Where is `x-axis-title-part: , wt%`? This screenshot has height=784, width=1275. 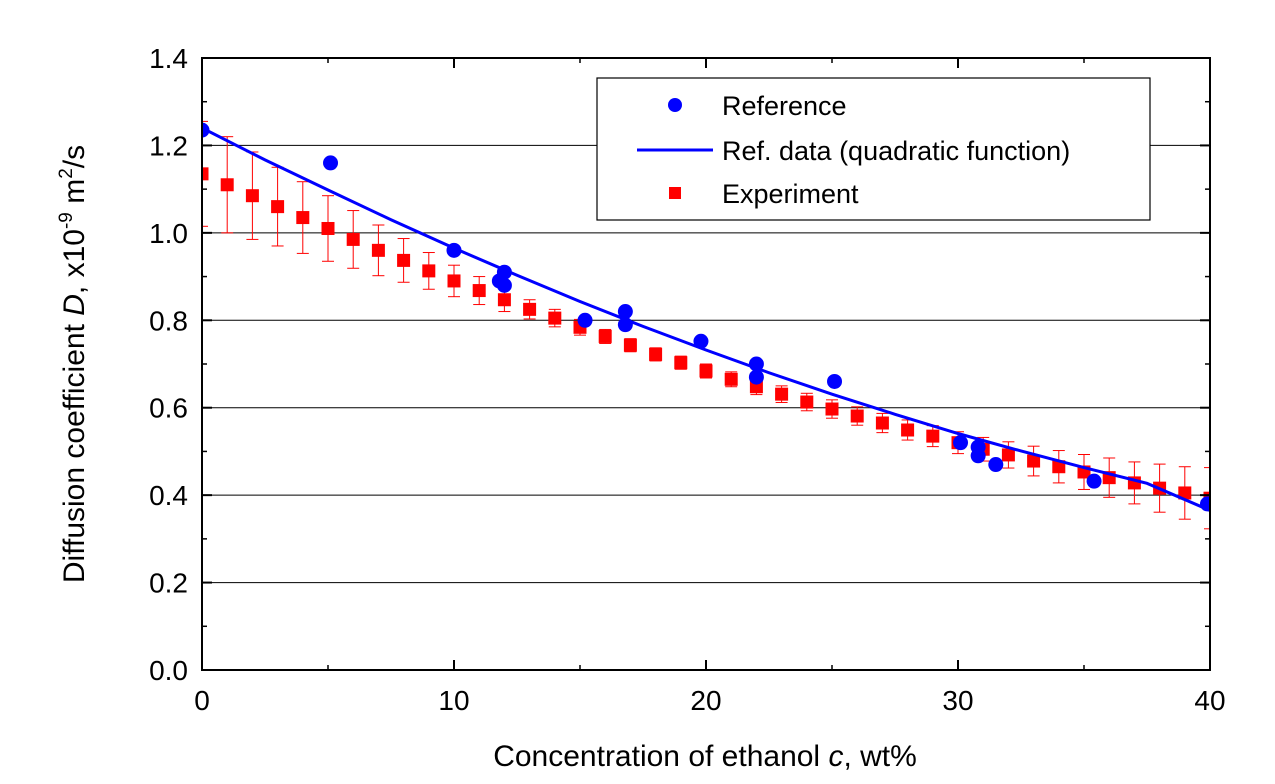
x-axis-title-part: , wt% is located at coordinates (879, 756).